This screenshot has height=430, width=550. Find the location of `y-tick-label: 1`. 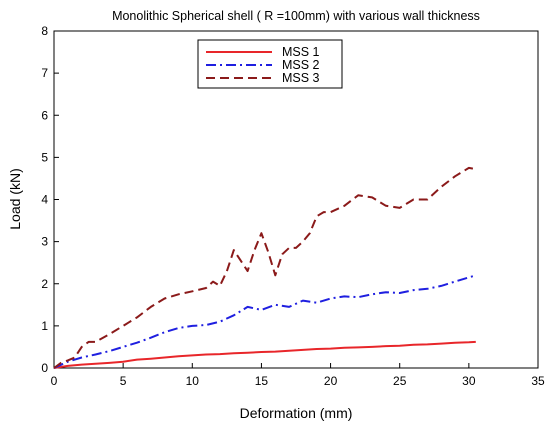

y-tick-label: 1 is located at coordinates (44, 326).